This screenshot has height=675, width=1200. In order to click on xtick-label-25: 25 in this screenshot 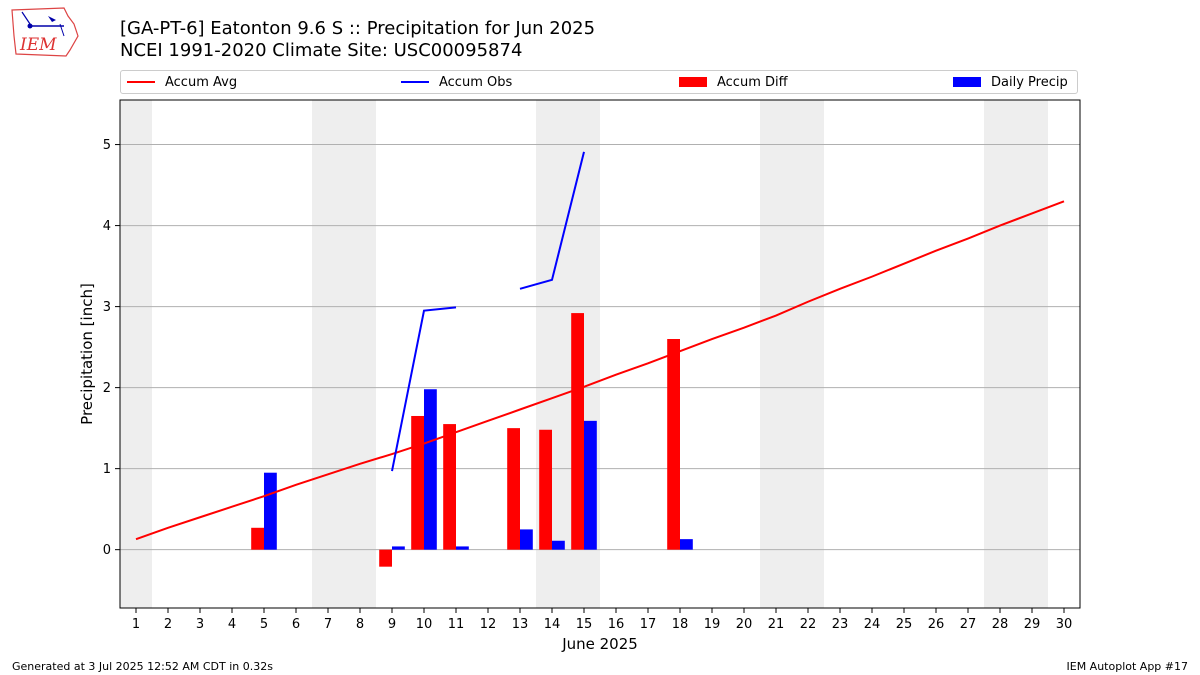, I will do `click(904, 624)`.